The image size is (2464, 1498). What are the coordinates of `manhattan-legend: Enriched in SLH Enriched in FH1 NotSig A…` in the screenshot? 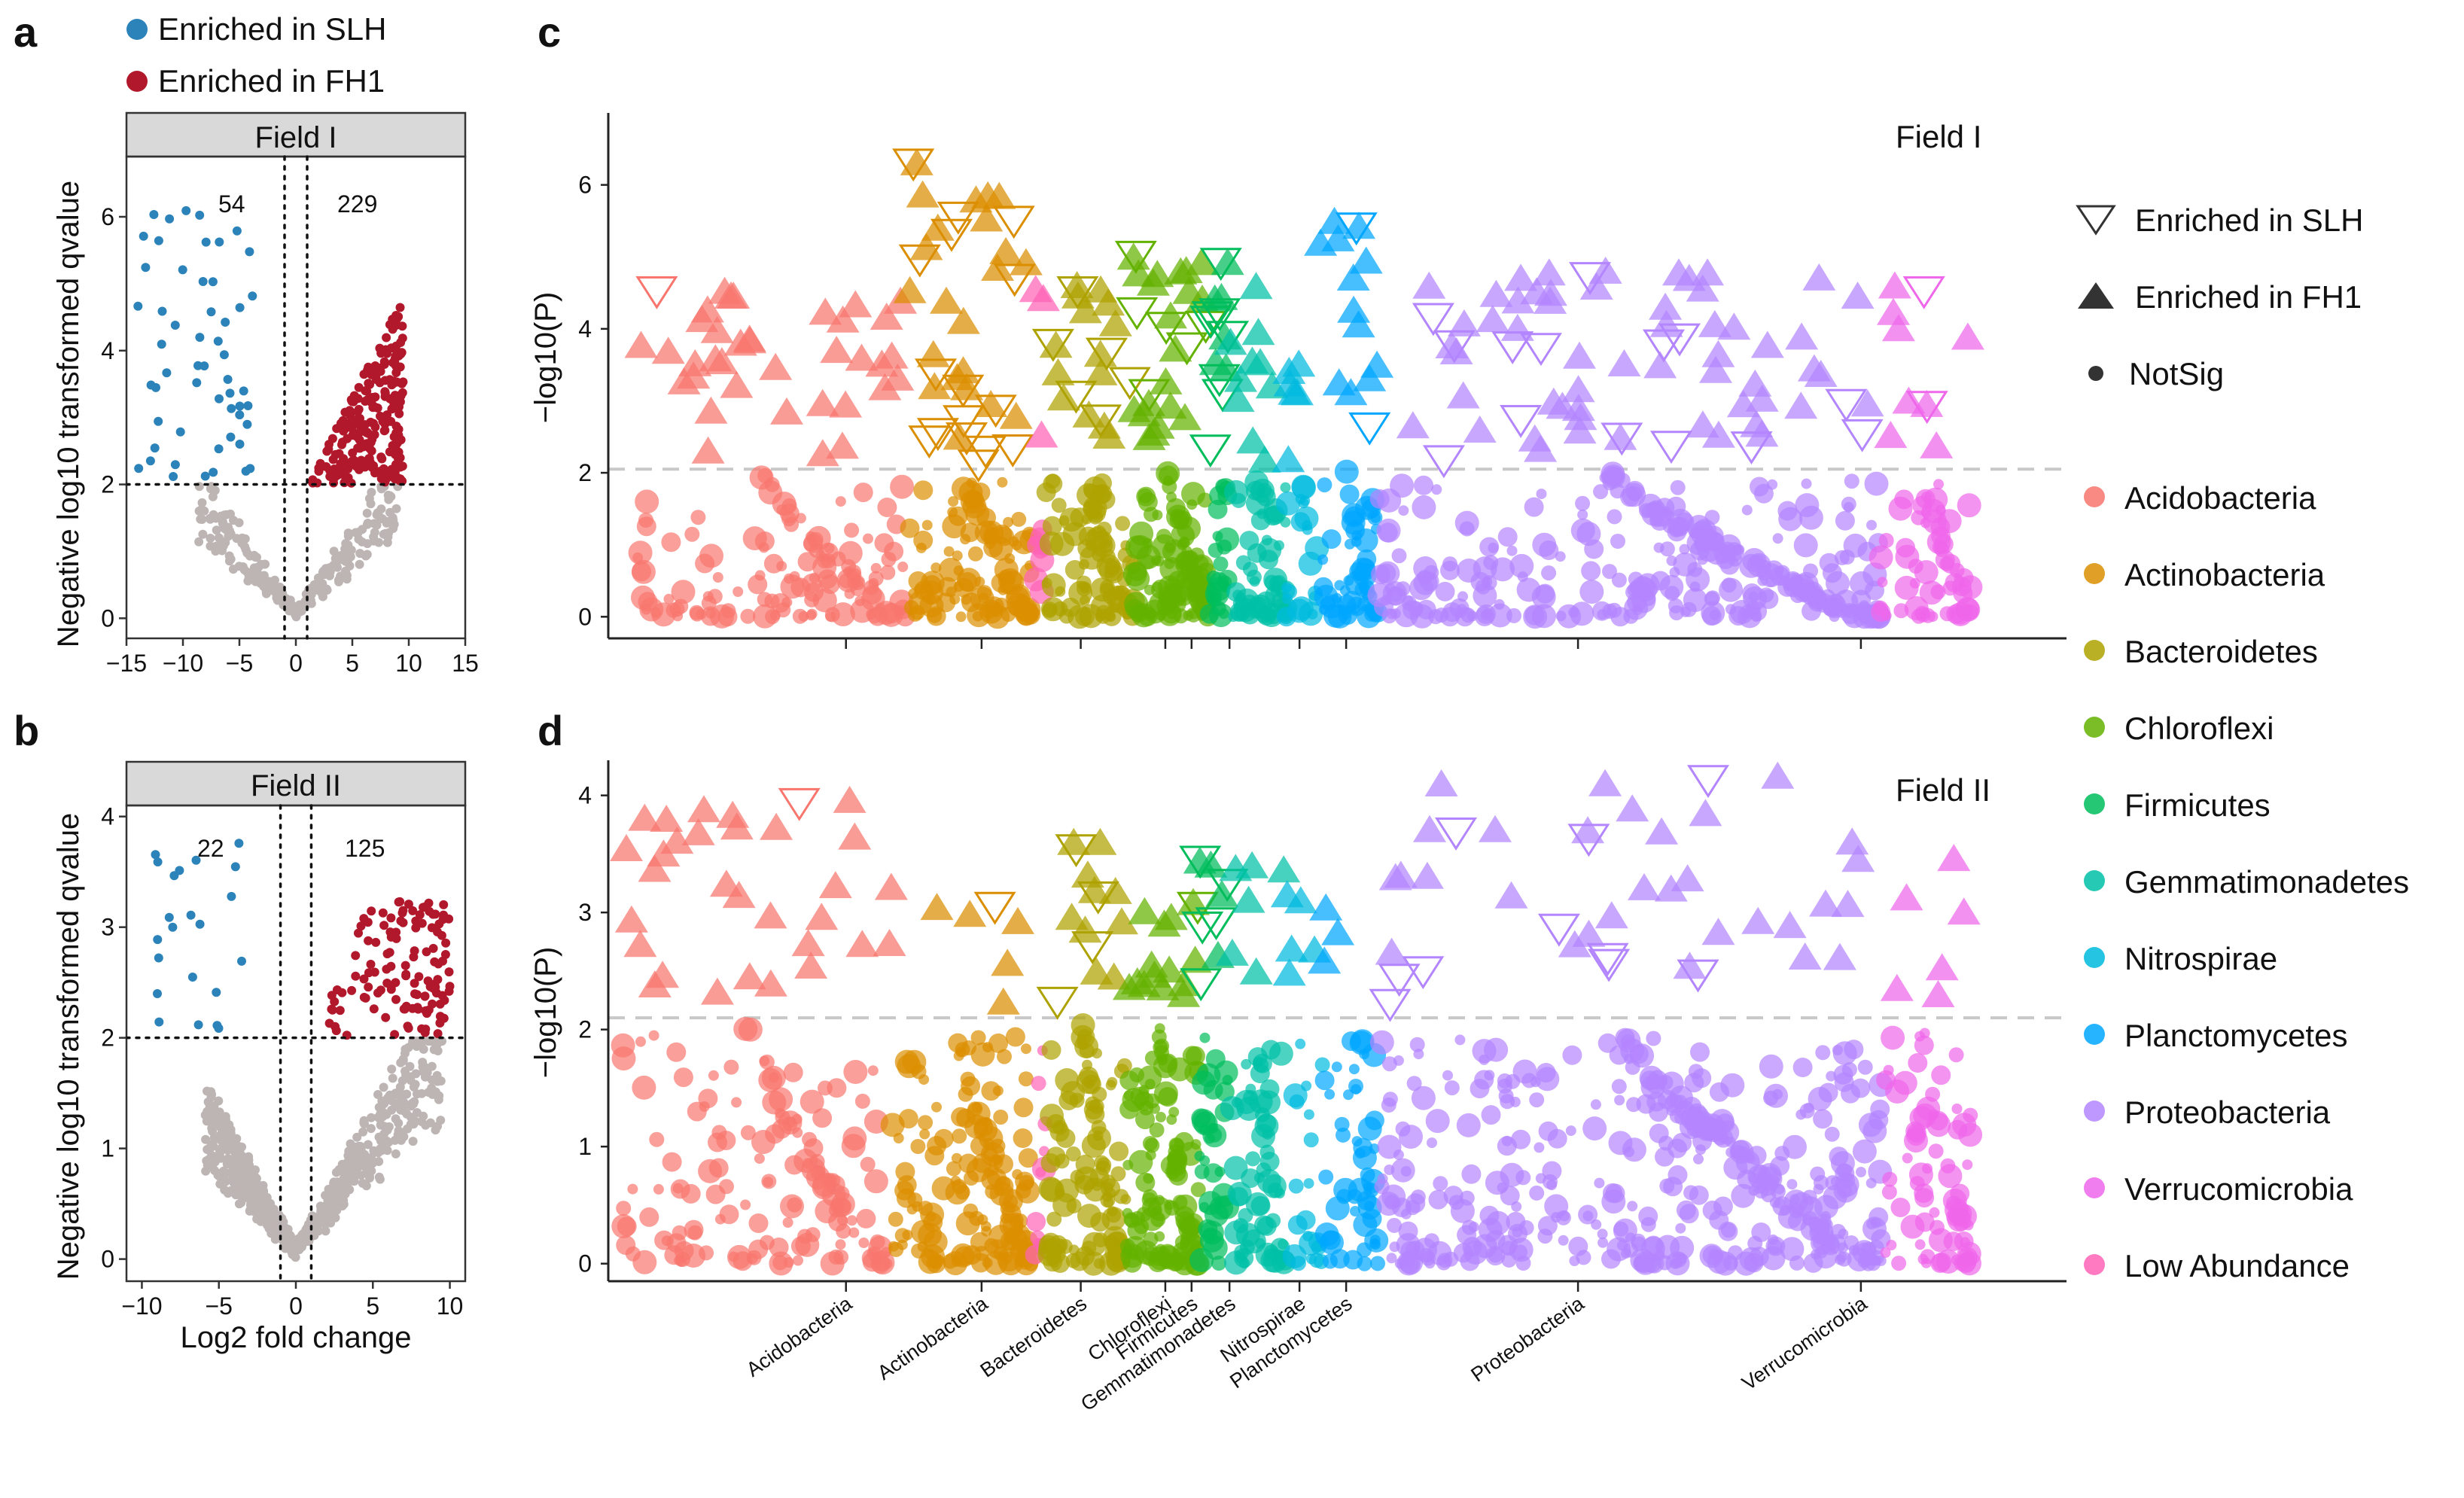 It's located at (2242, 742).